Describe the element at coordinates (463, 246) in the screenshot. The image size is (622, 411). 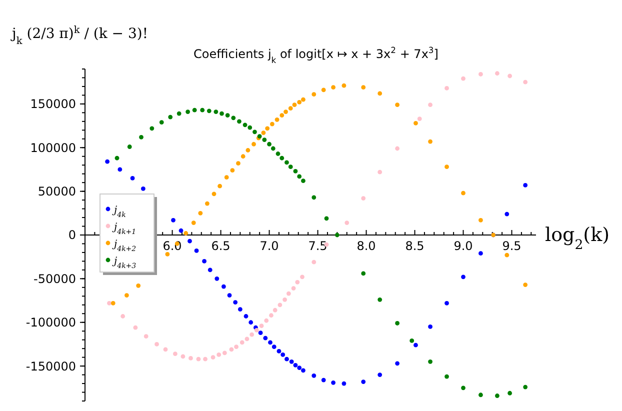
I see `x-tick-label: 9.0` at that location.